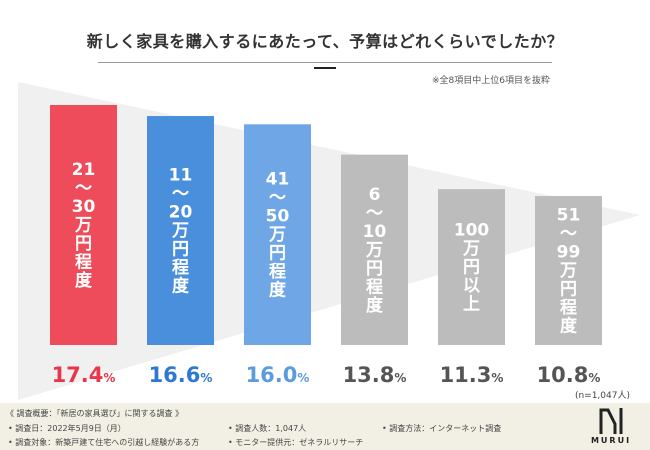  Describe the element at coordinates (267, 428) in the screenshot. I see `survey-count: • 調査人数：1,047人` at that location.